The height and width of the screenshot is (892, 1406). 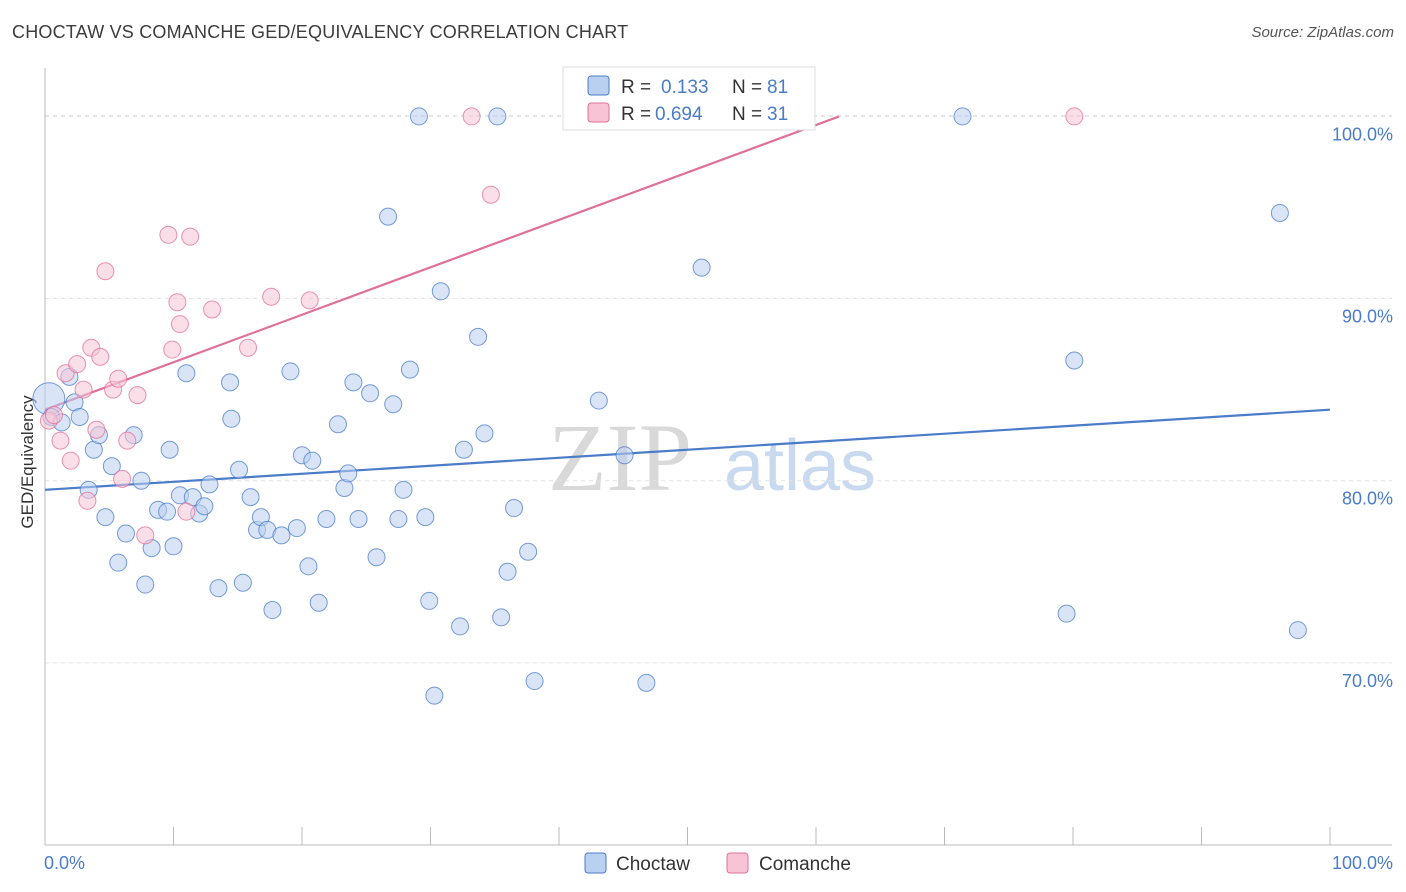 I want to click on y-tick-label: 90.0%, so click(x=1367, y=317).